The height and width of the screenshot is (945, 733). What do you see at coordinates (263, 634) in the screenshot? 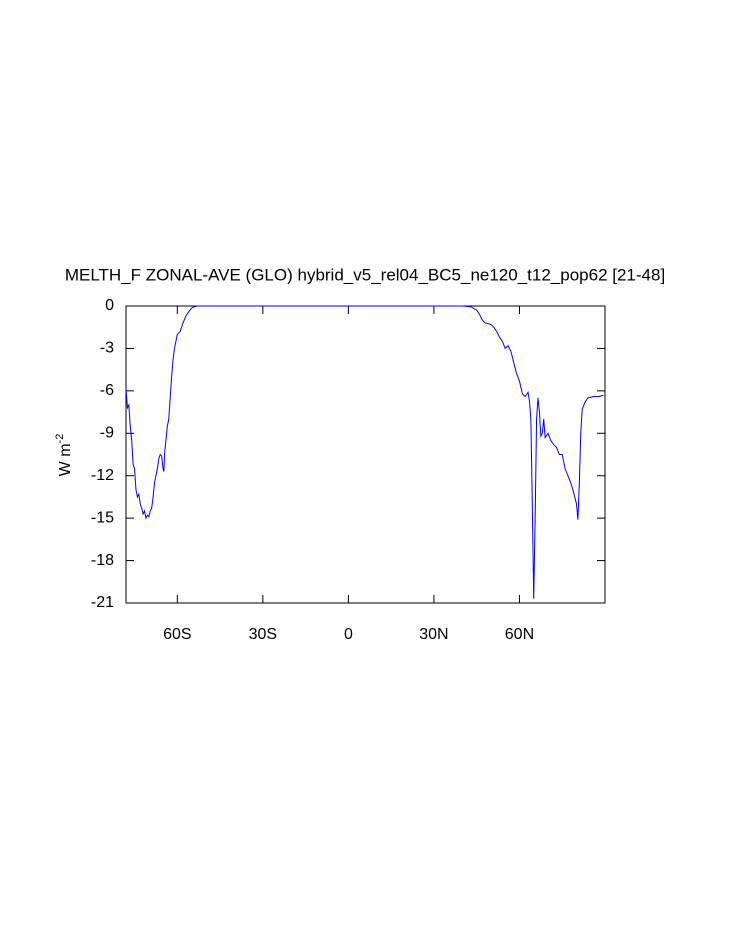
I see `x-tick-label: 30S` at bounding box center [263, 634].